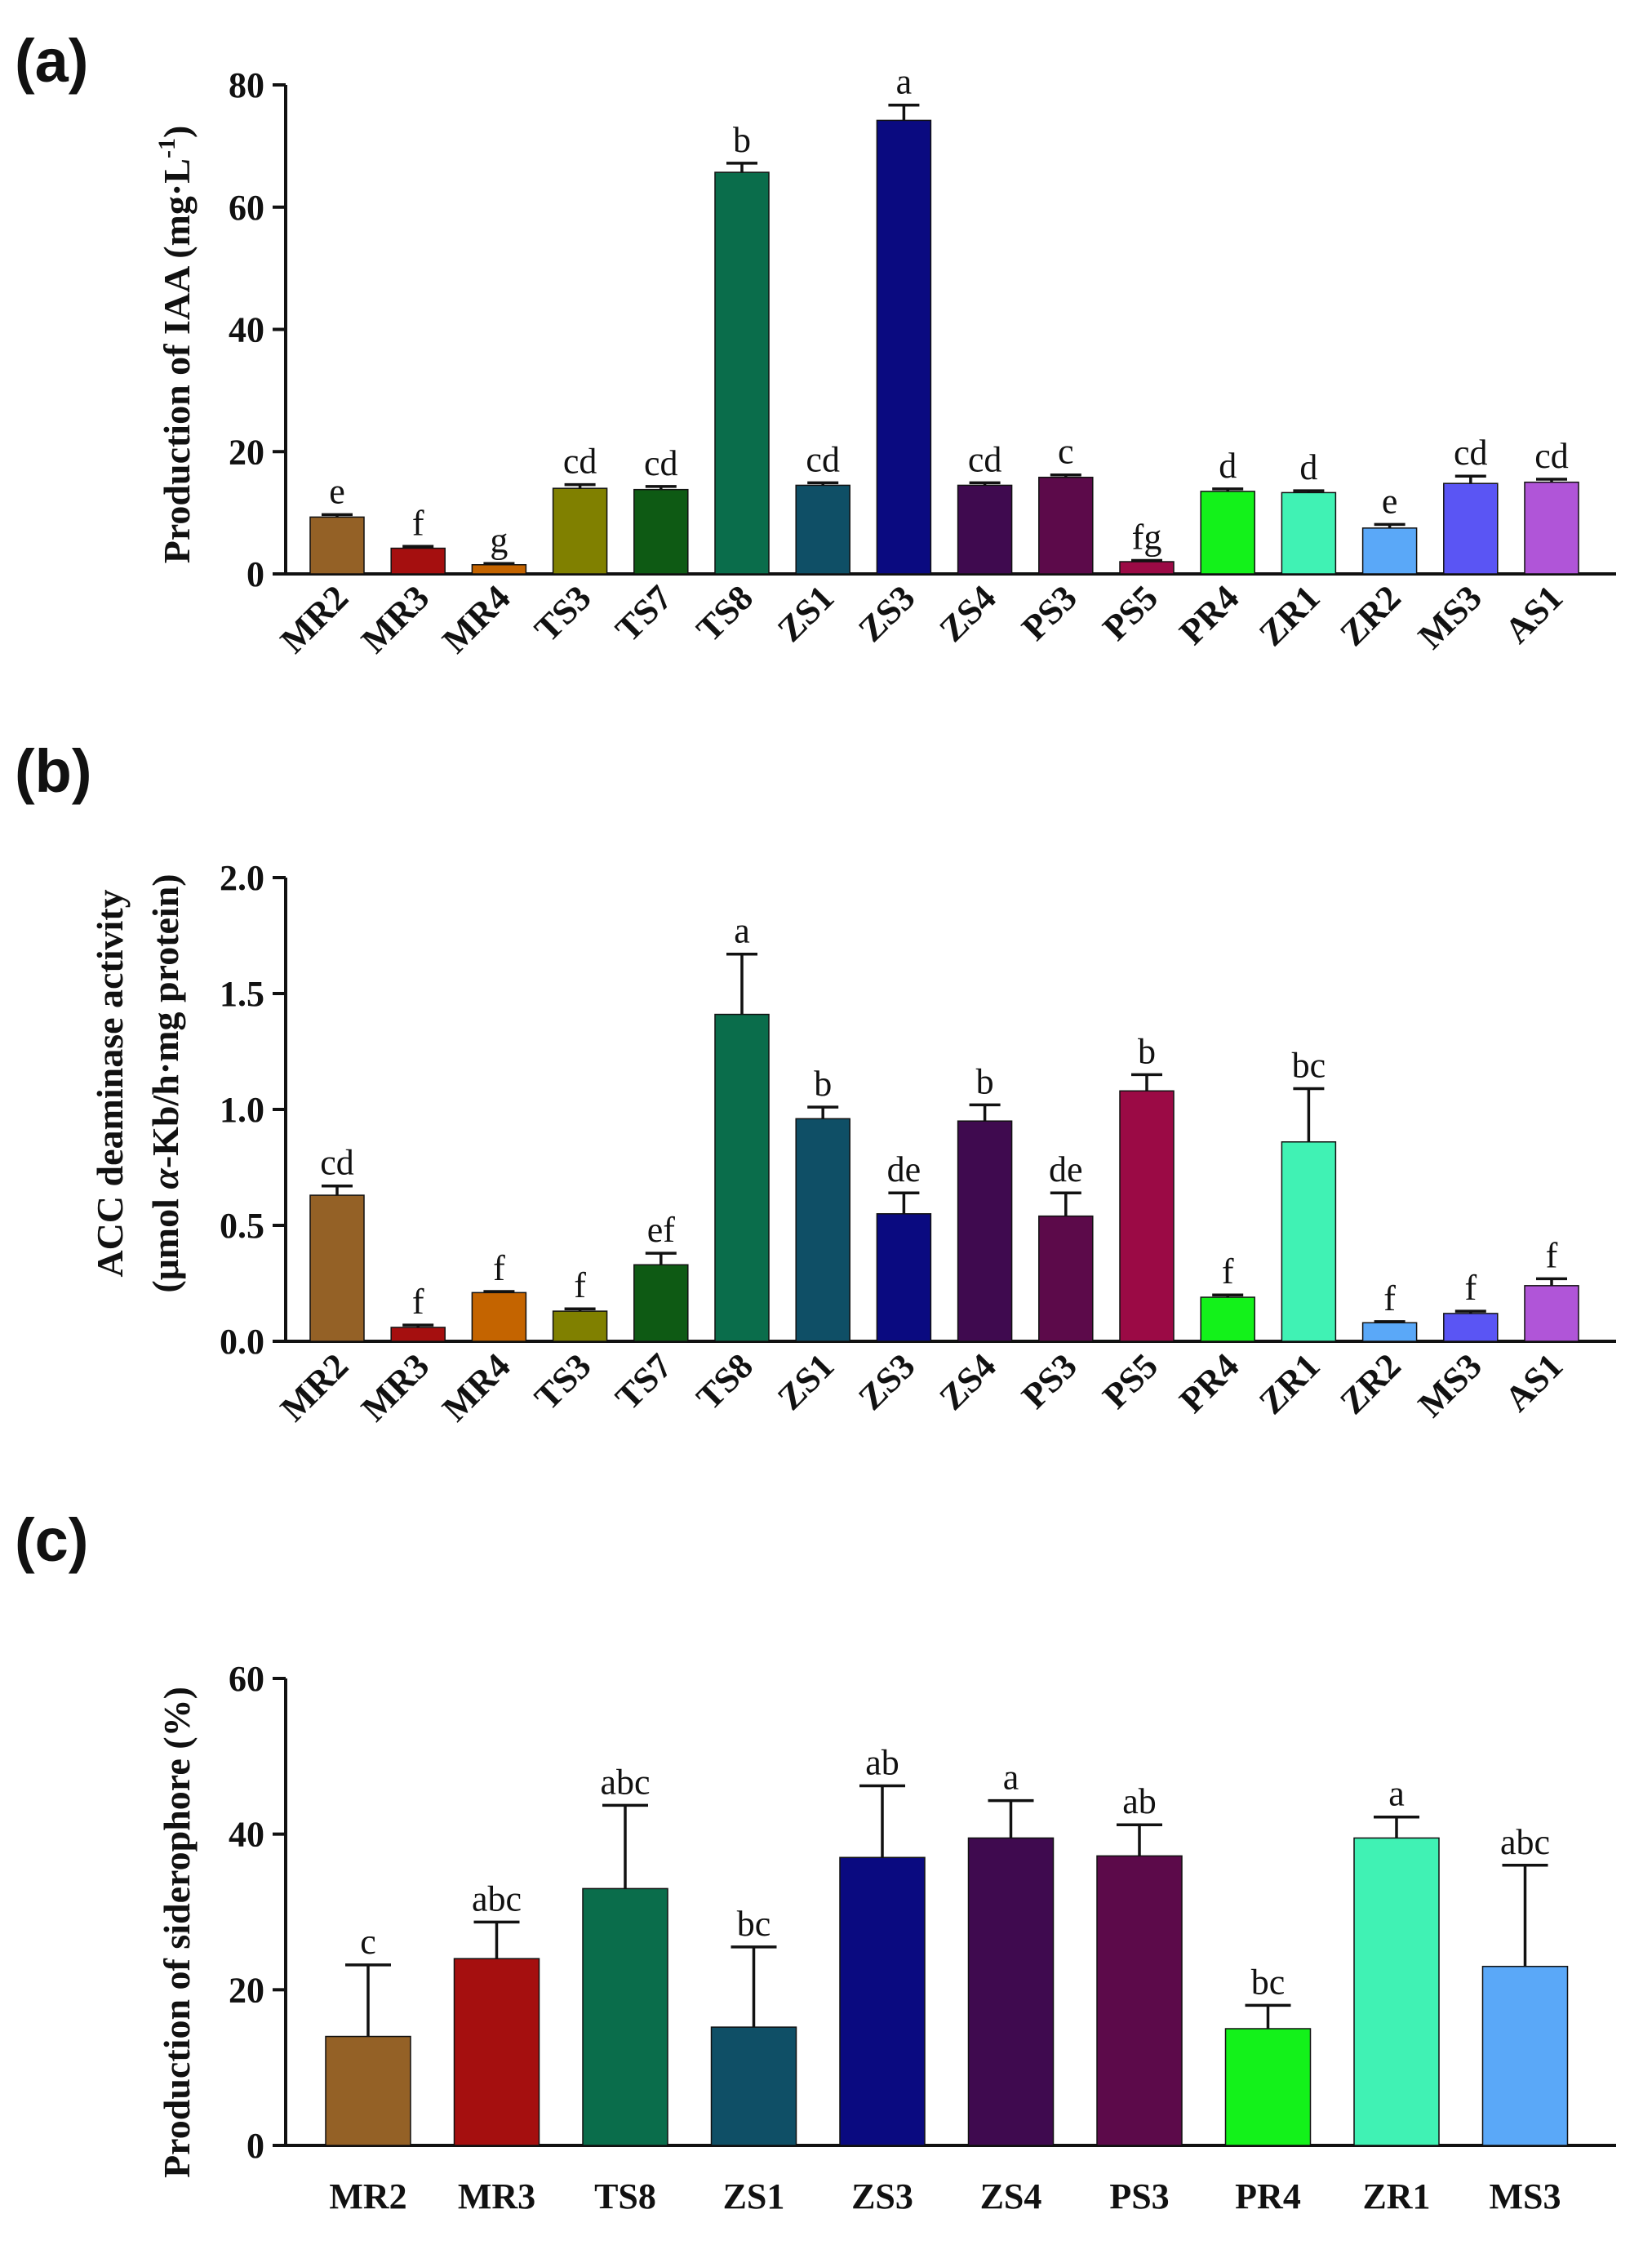 The width and height of the screenshot is (1652, 2254). Describe the element at coordinates (1228, 466) in the screenshot. I see `significance-label-pr4: d` at that location.